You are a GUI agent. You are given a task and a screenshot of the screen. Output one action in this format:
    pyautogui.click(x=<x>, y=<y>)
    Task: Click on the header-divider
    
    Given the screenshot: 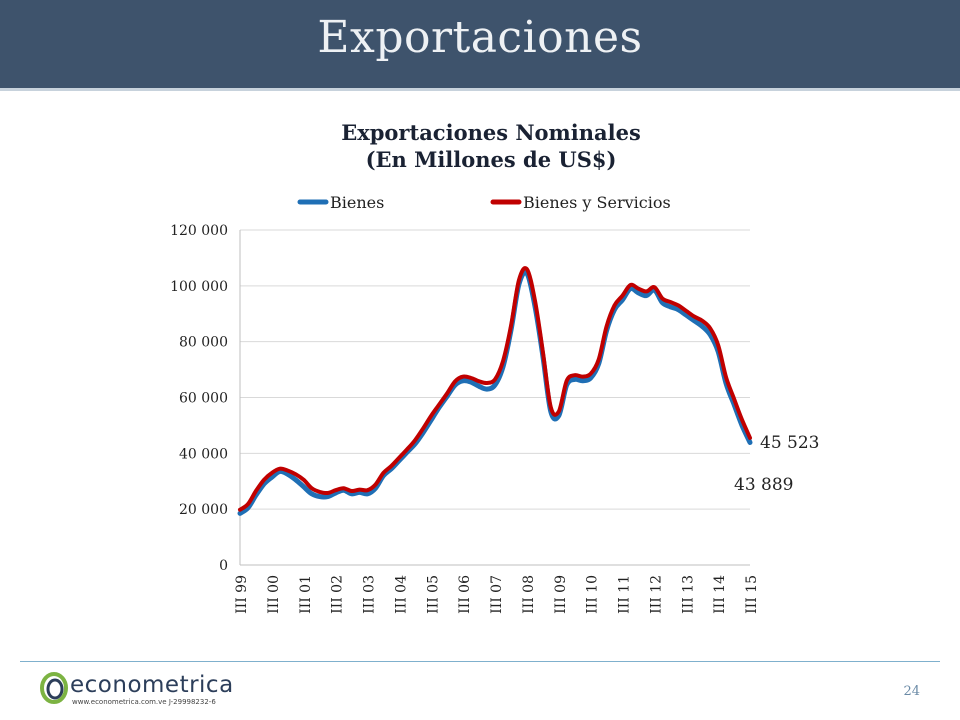 What is the action you would take?
    pyautogui.click(x=480, y=89)
    